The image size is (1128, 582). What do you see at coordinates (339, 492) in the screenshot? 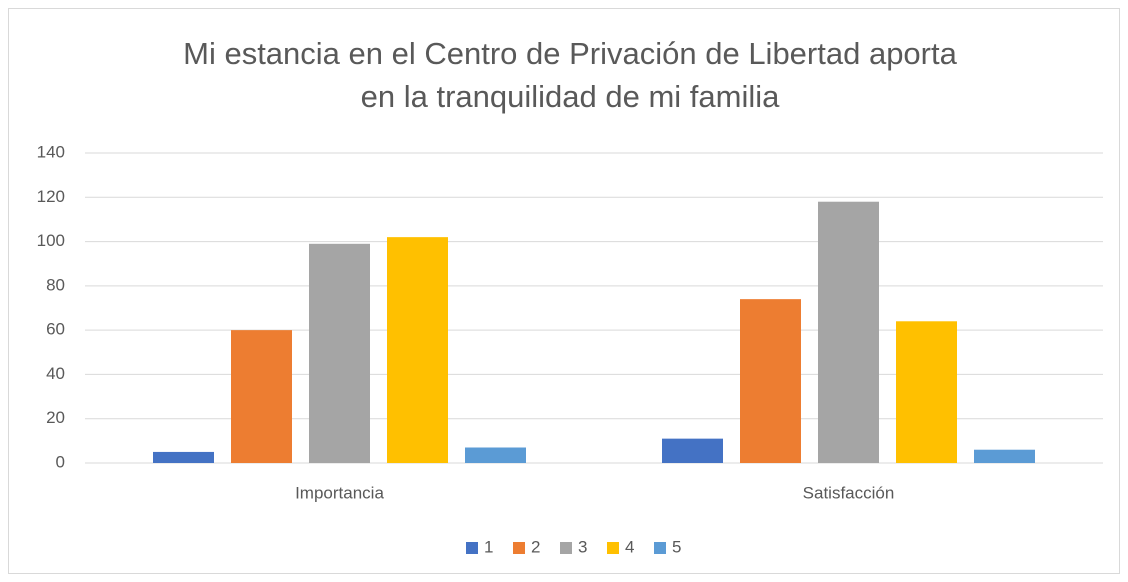
I see `x-tick-label: Importancia` at bounding box center [339, 492].